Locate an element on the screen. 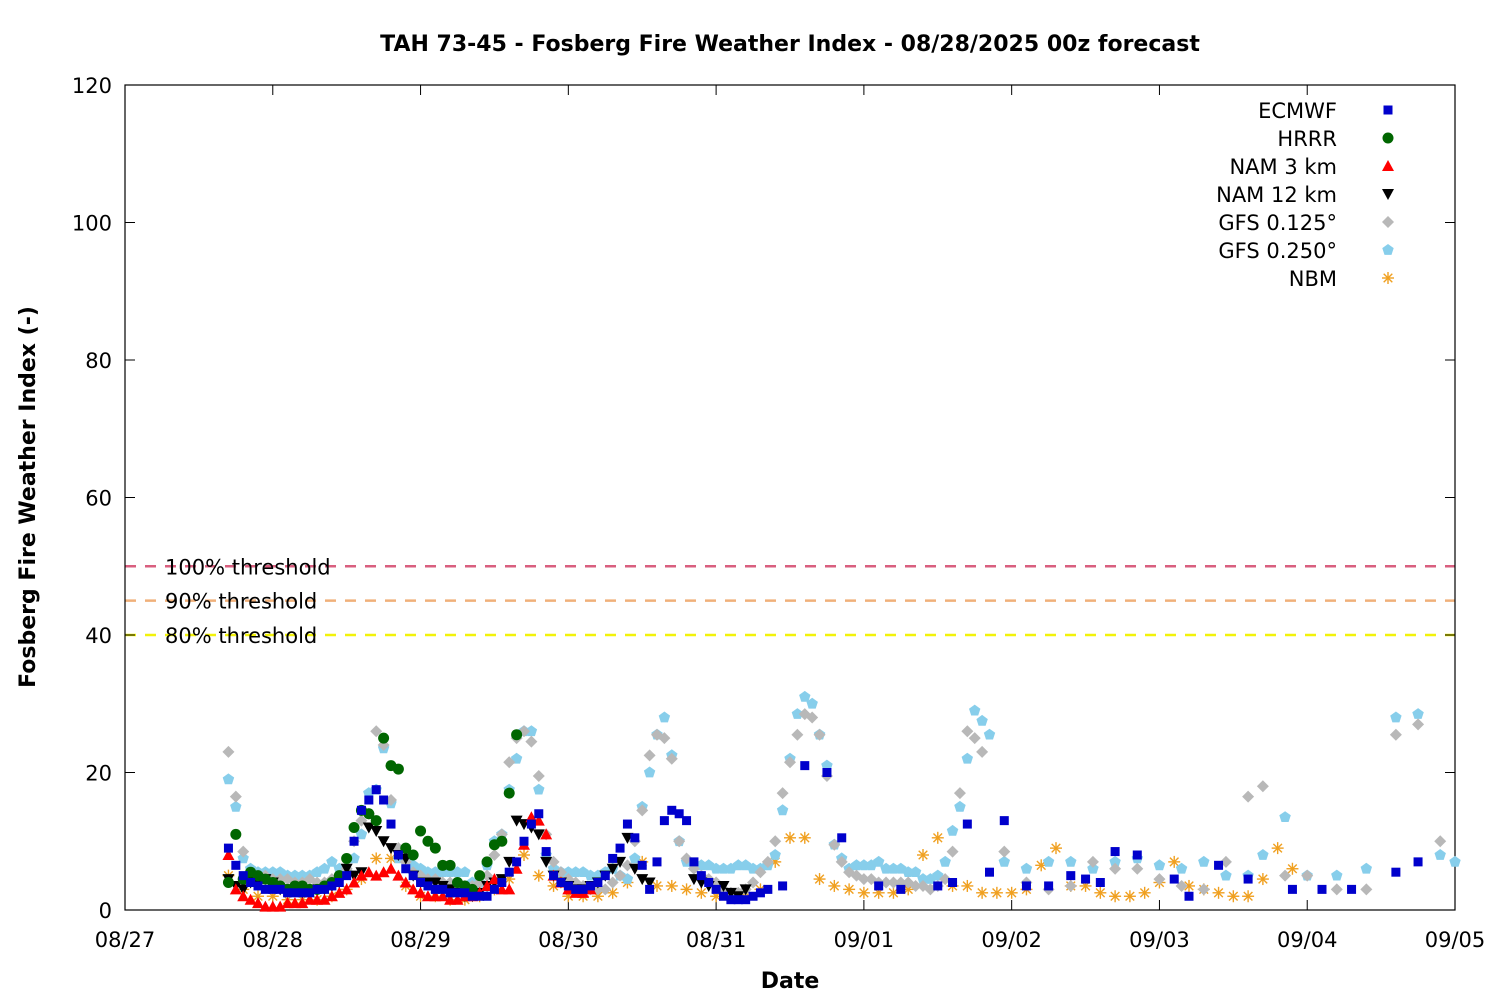  x-tick-label: 08/31 is located at coordinates (716, 940).